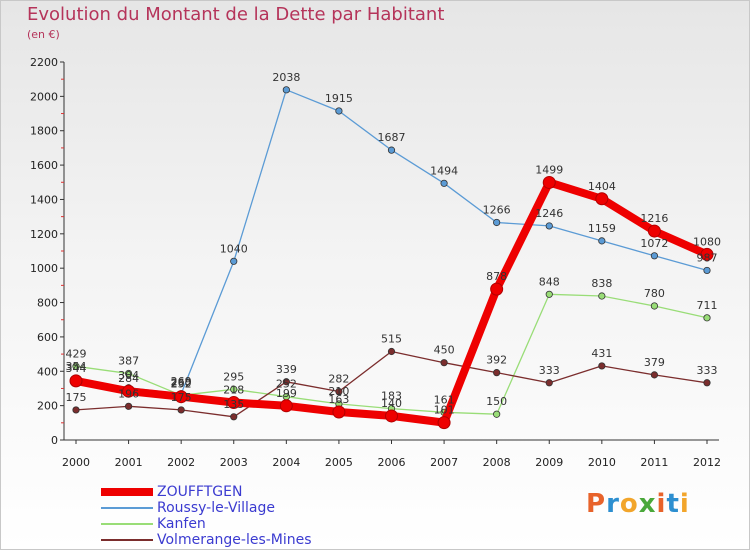 This screenshot has height=550, width=750. I want to click on y-tick-label: 2200, so click(44, 62).